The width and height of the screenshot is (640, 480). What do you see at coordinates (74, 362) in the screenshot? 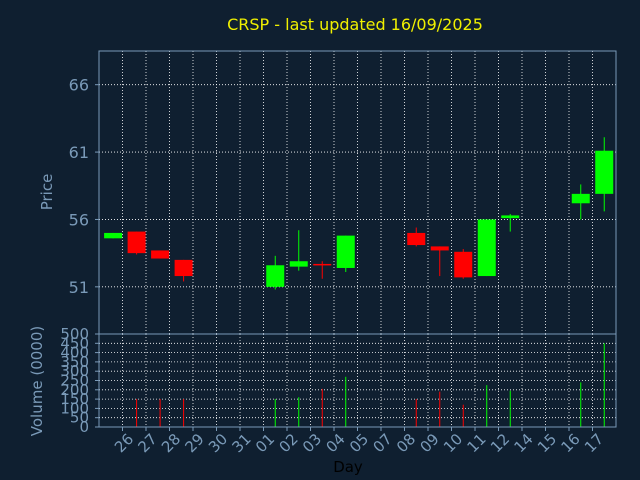
I see `volume-tick-label: 350` at bounding box center [74, 362].